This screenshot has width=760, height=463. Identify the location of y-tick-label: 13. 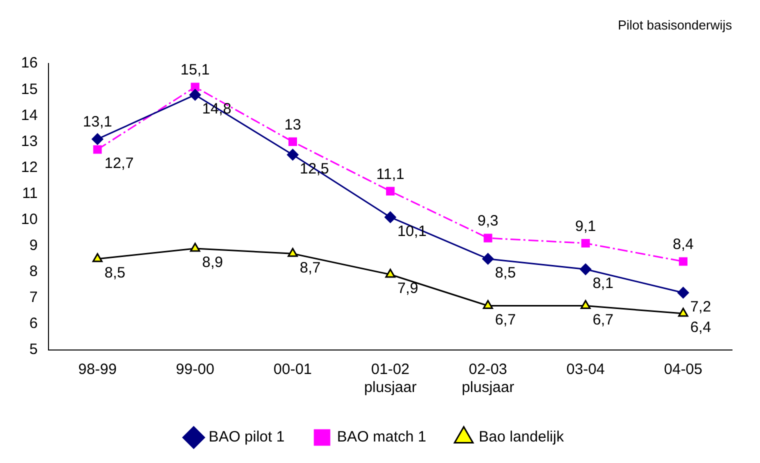
(29, 141).